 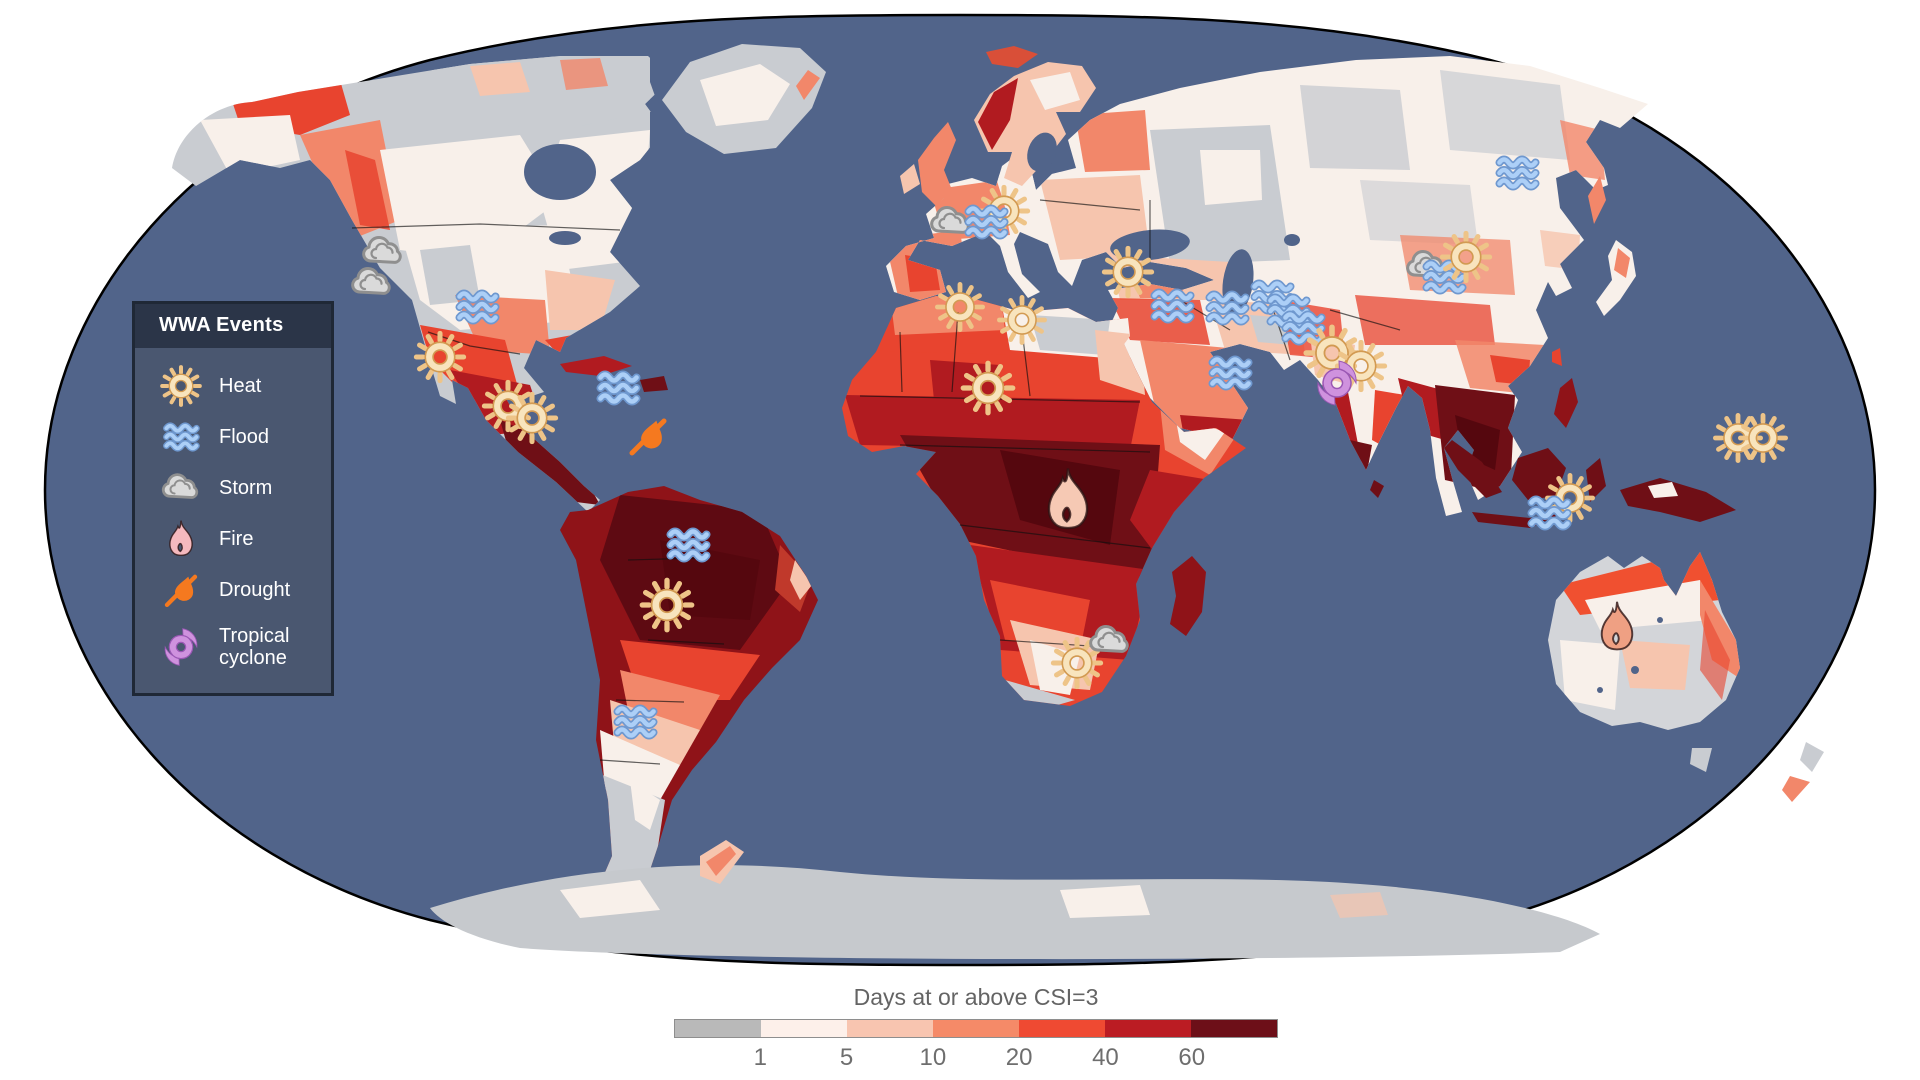 I want to click on legend-item-label: Drought, so click(x=255, y=589).